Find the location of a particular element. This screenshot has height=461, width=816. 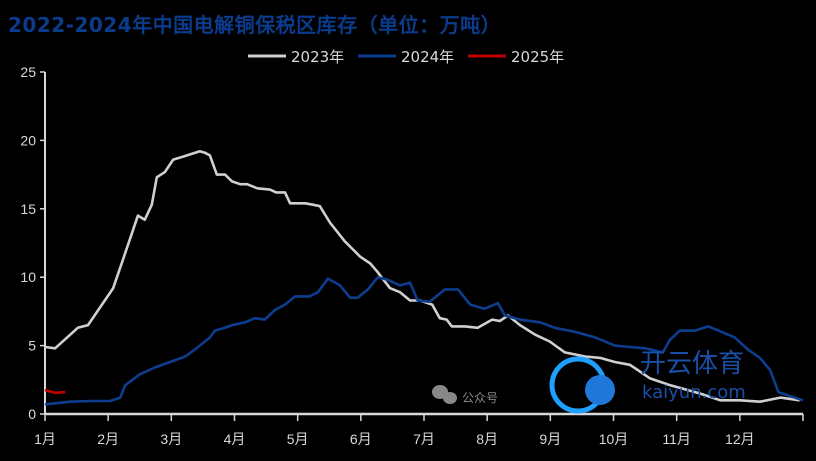

x-axis: 1月 2月 3月 4月 5月 6月 7月 8月 9月 10月 11月 12月 is located at coordinates (419, 429).